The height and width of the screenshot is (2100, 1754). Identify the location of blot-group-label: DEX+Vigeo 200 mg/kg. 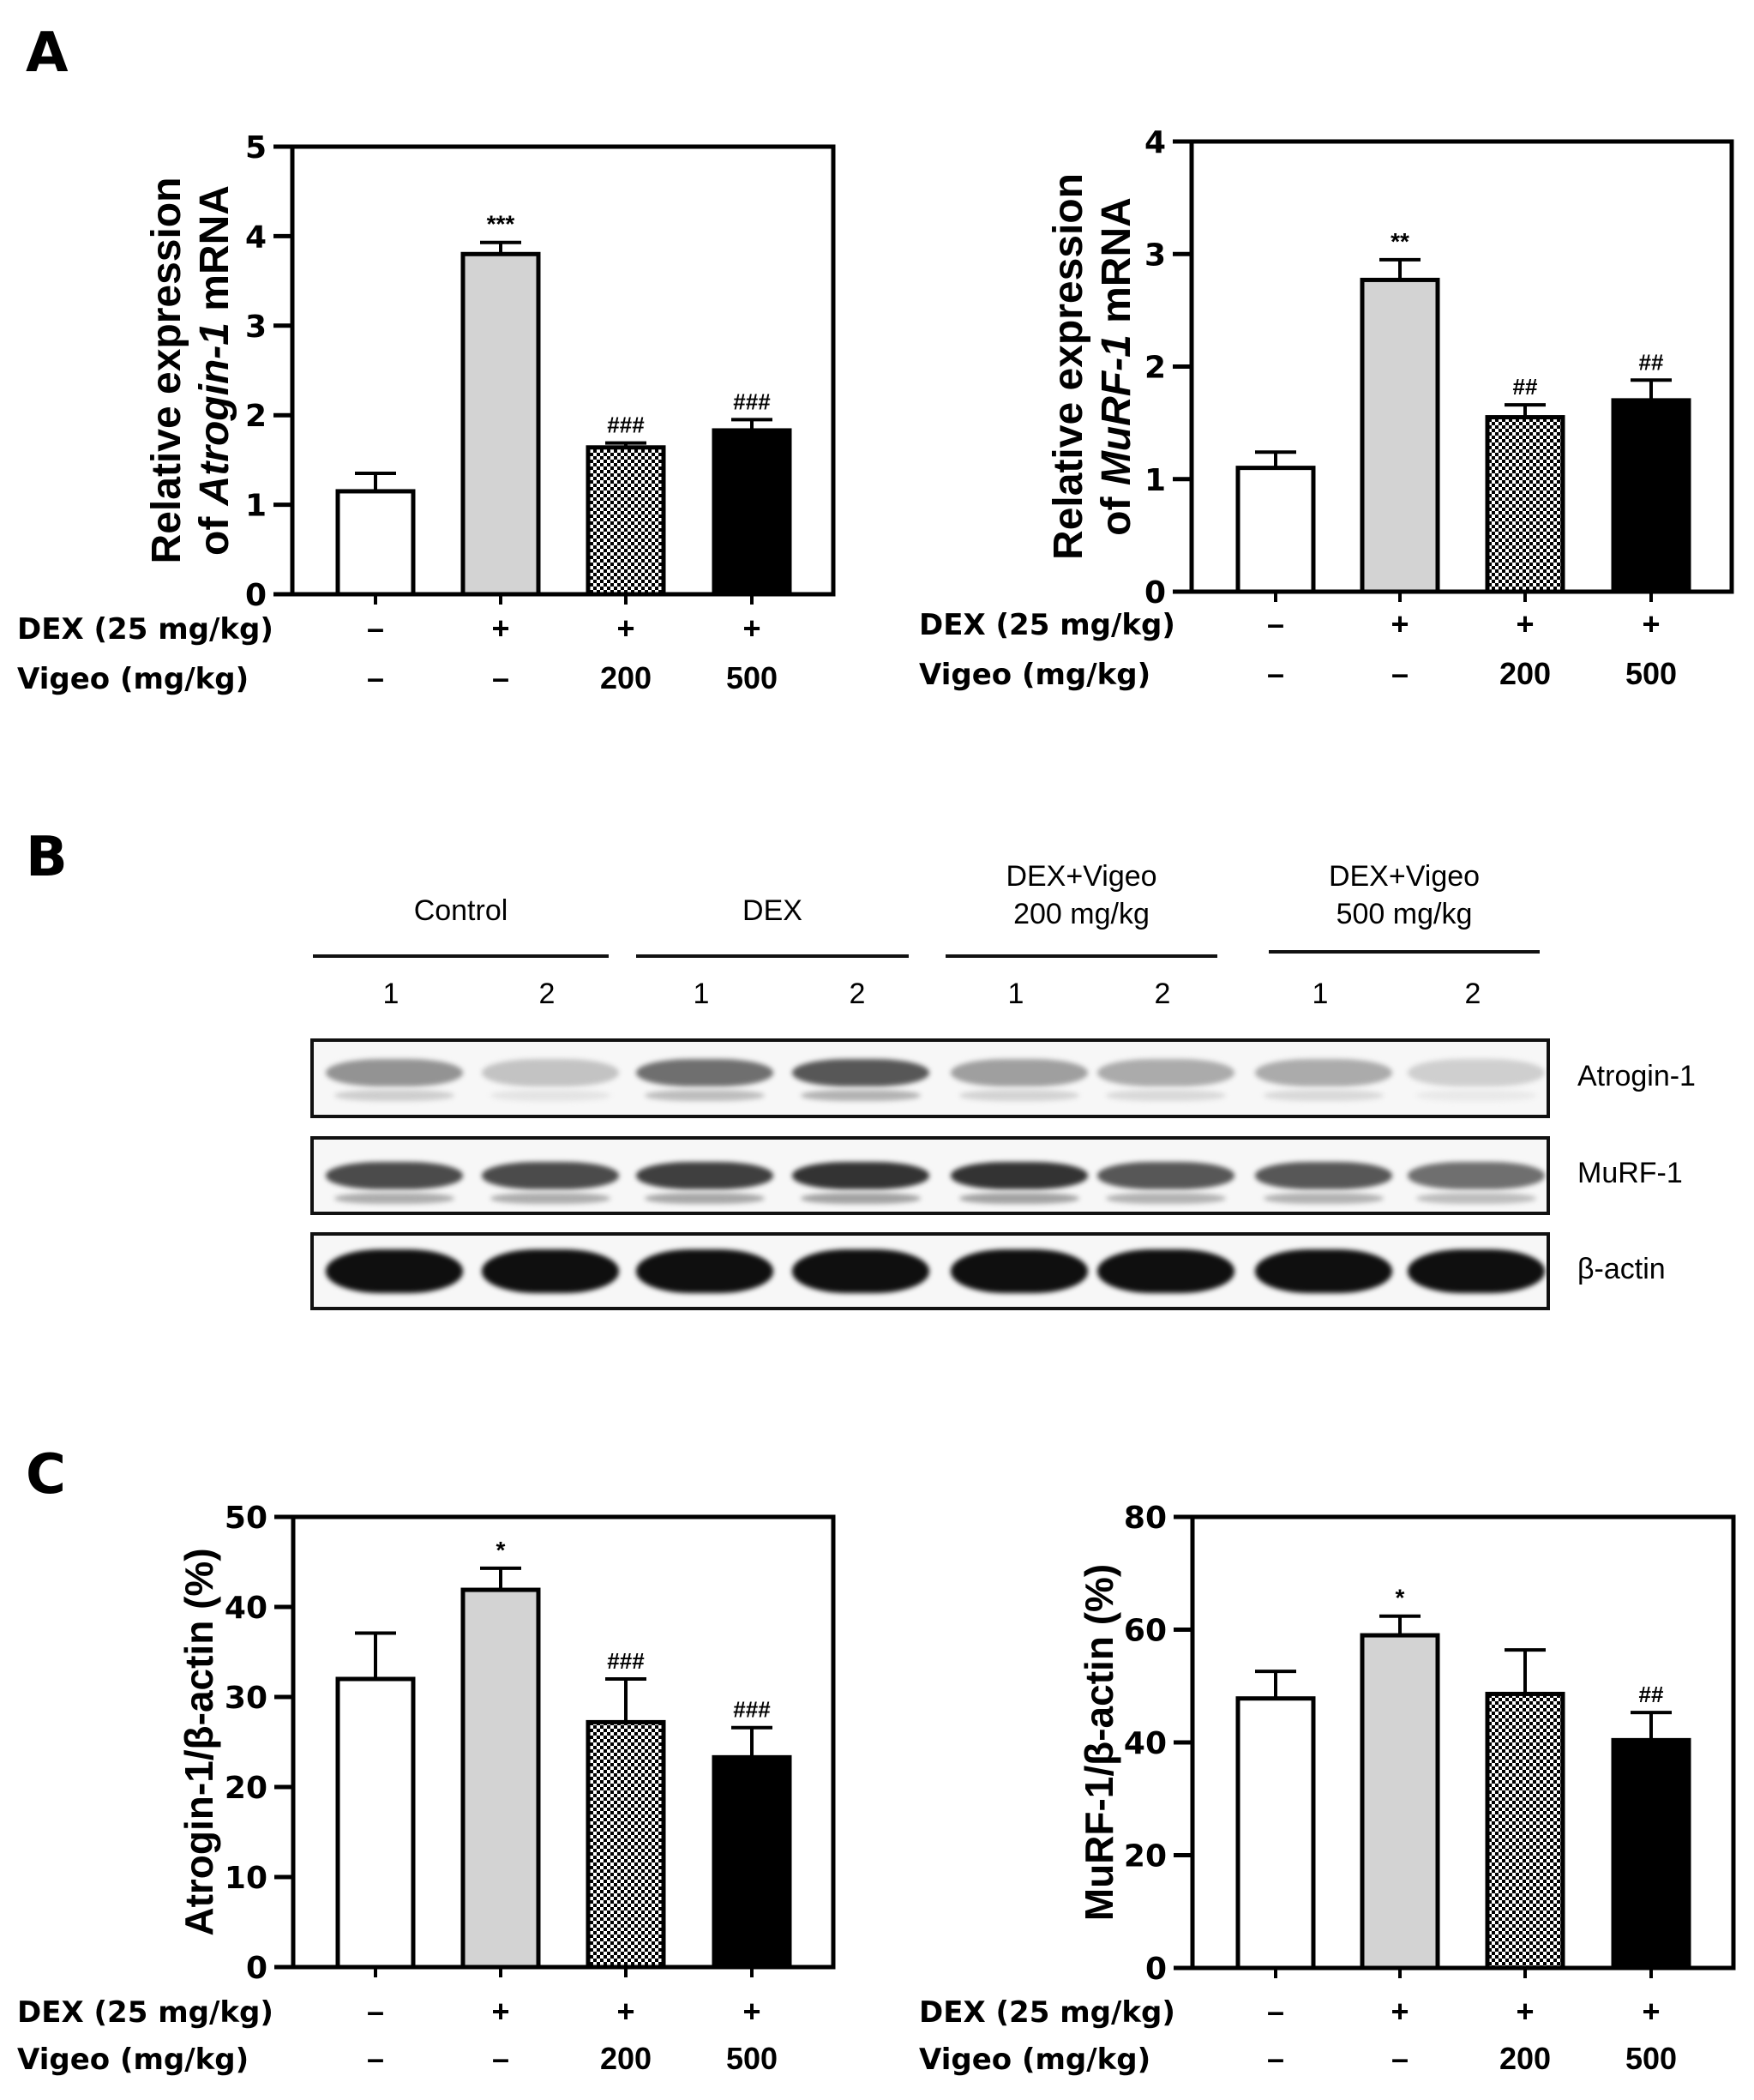
(1082, 895).